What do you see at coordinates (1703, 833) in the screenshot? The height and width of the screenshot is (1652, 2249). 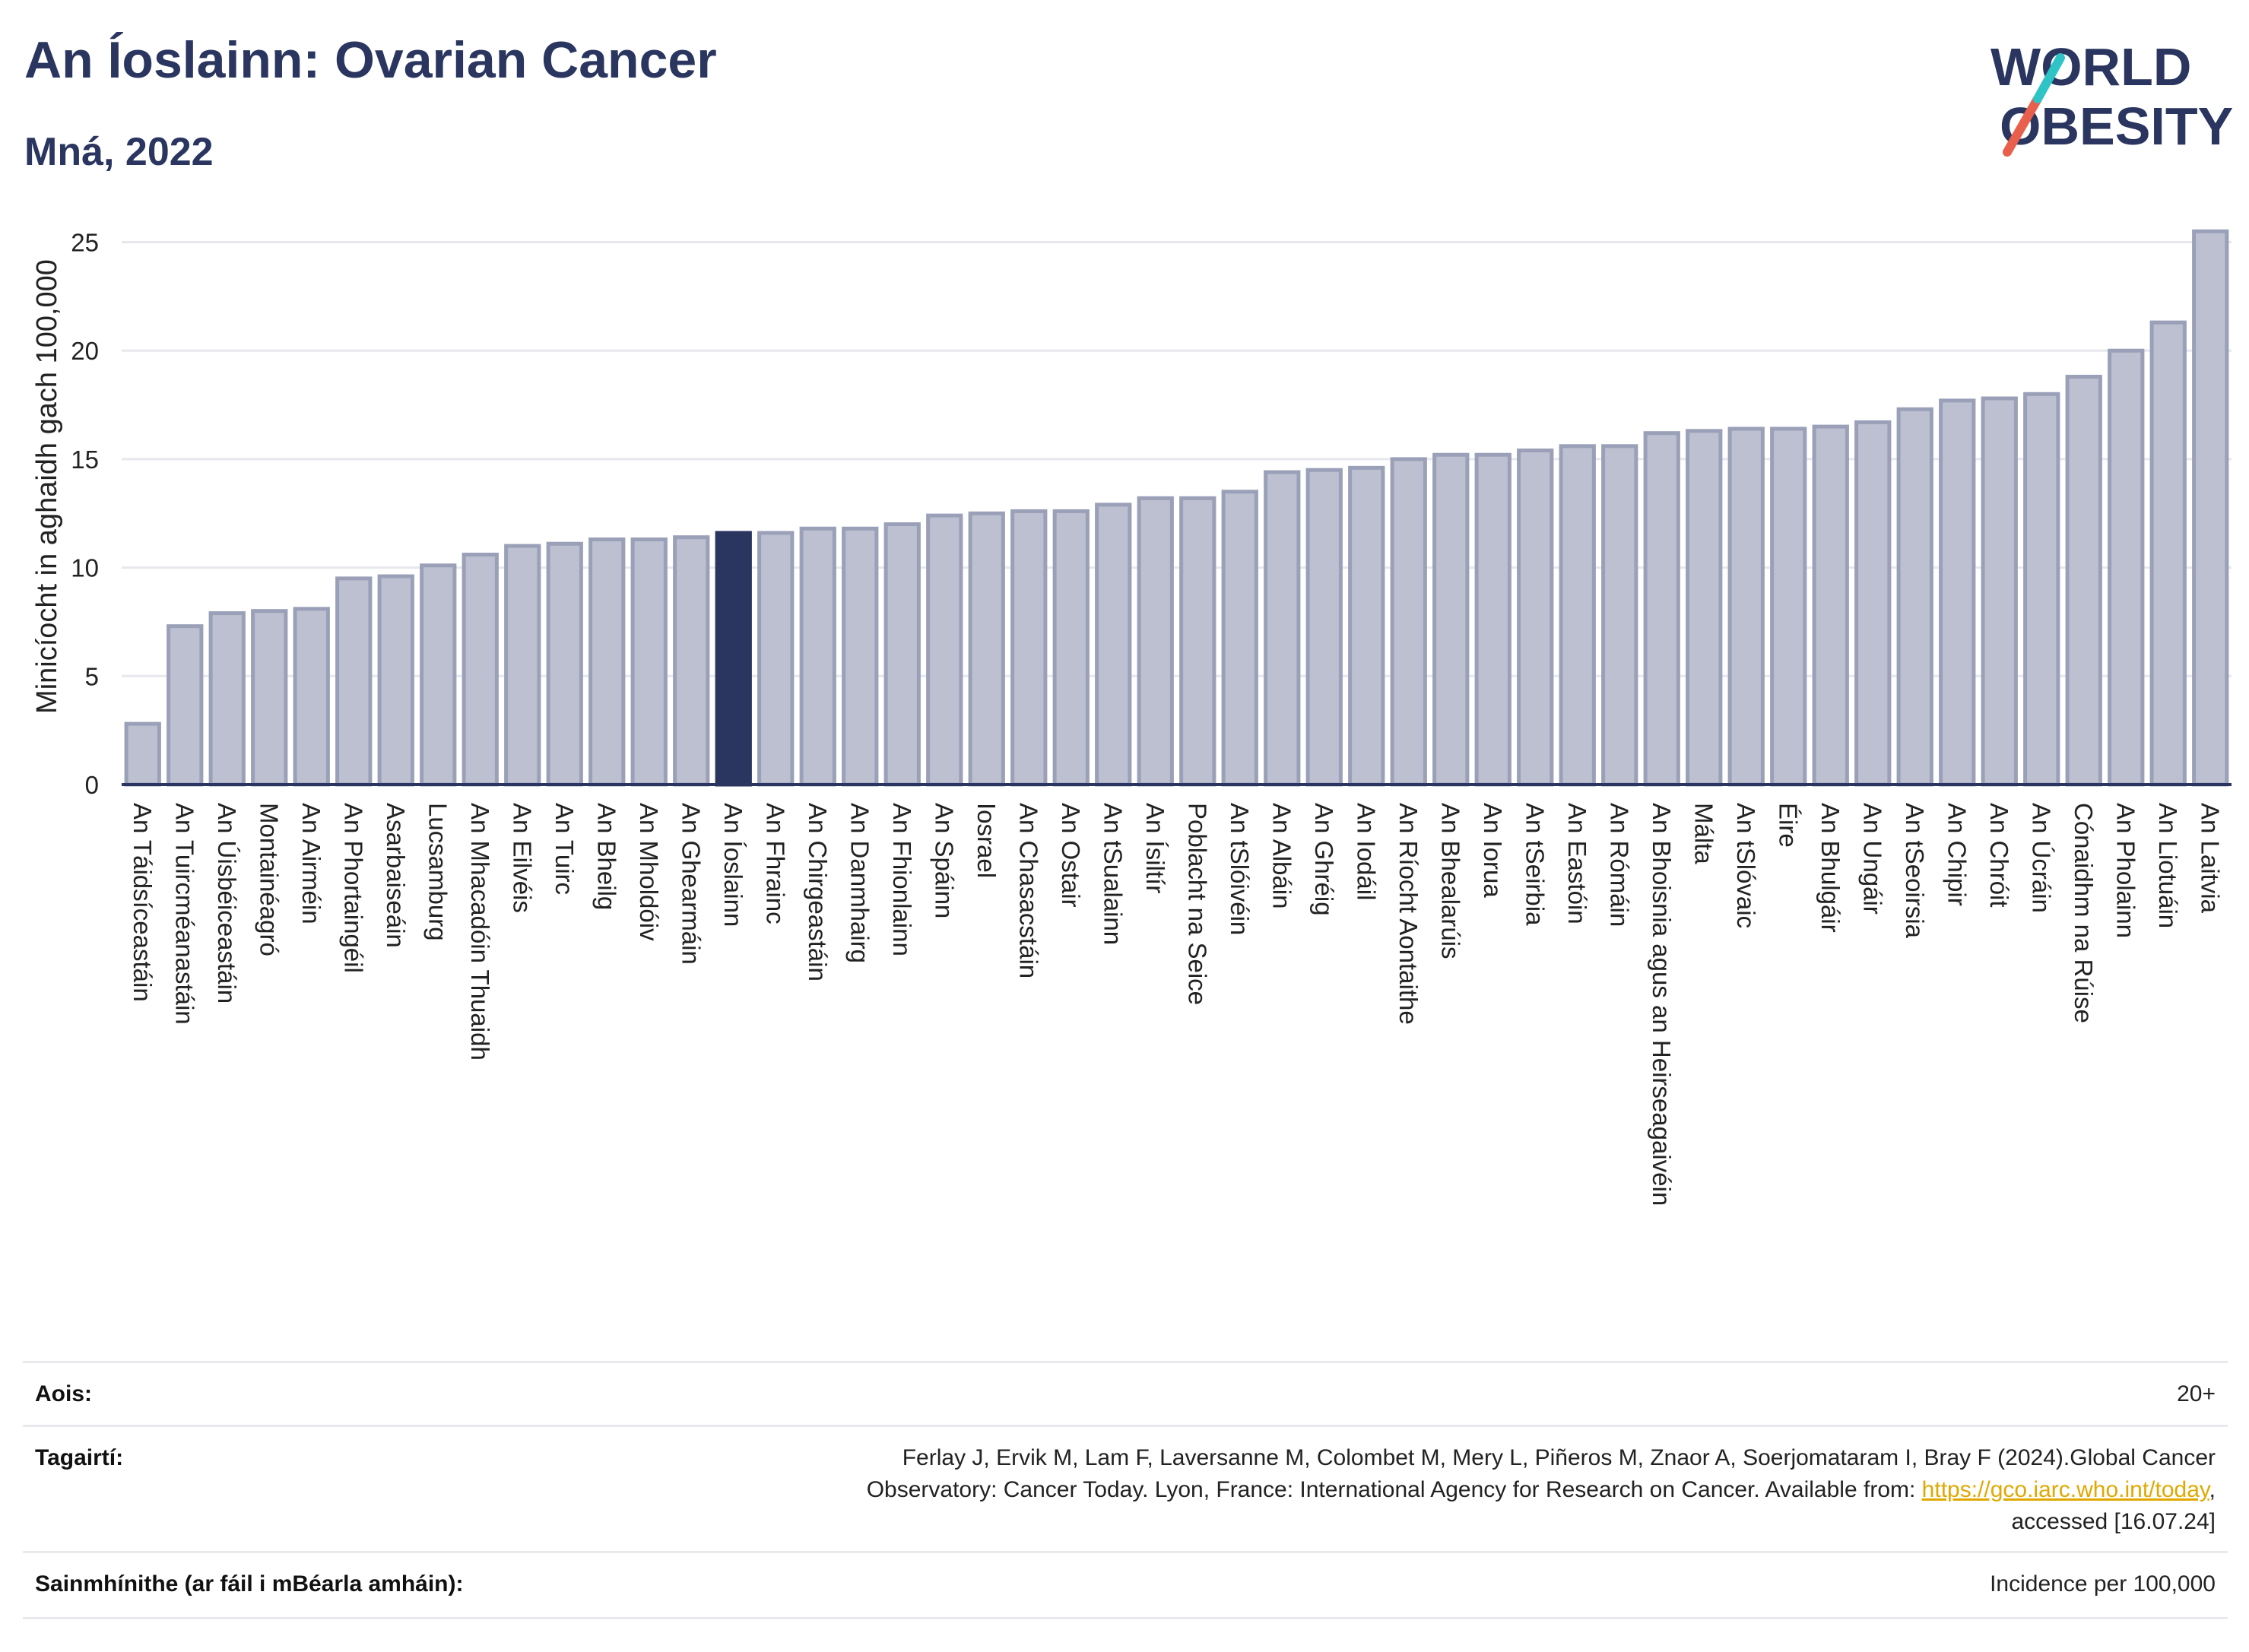 I see `x-tick-label: Málta` at bounding box center [1703, 833].